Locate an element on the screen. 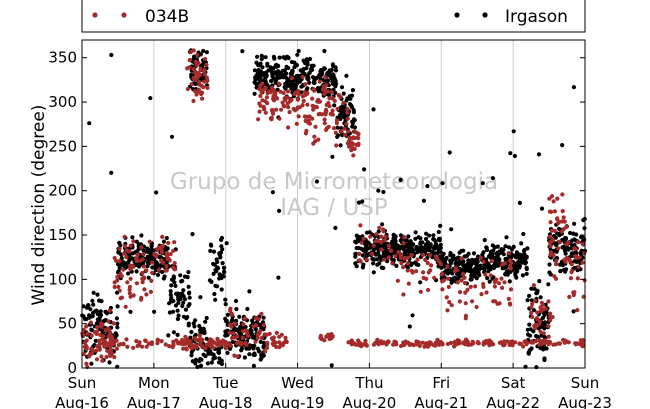 This screenshot has width=650, height=409. watermark-line-2: IAG / USP is located at coordinates (334, 208).